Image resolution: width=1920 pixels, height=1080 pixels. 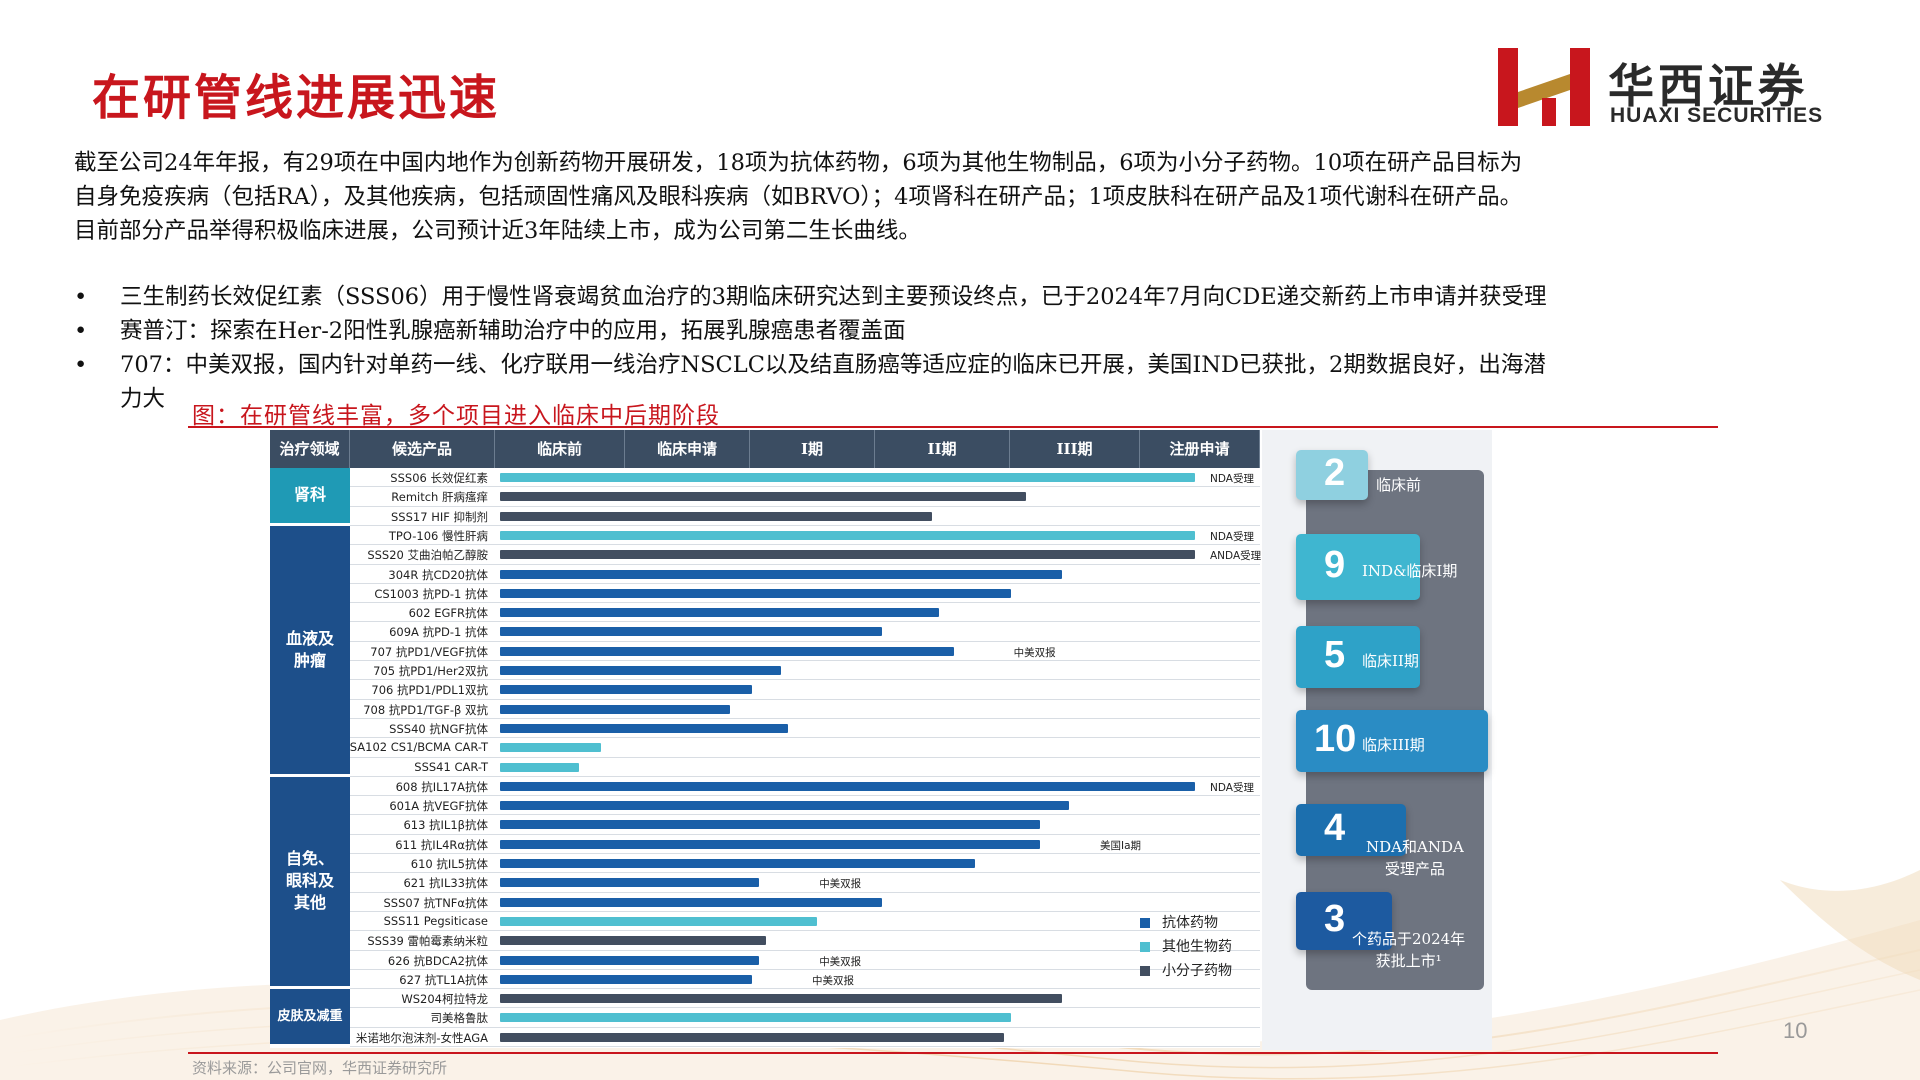 What do you see at coordinates (1409, 939) in the screenshot?
I see `summary-label-line: 个药品于2024年` at bounding box center [1409, 939].